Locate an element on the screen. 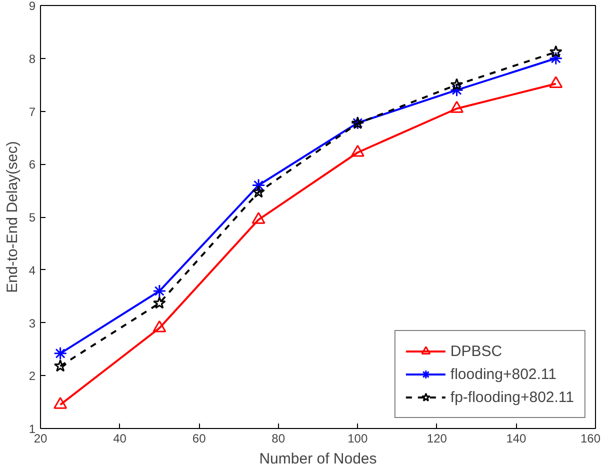 This screenshot has height=475, width=604. legend-label: DPBSC is located at coordinates (476, 351).